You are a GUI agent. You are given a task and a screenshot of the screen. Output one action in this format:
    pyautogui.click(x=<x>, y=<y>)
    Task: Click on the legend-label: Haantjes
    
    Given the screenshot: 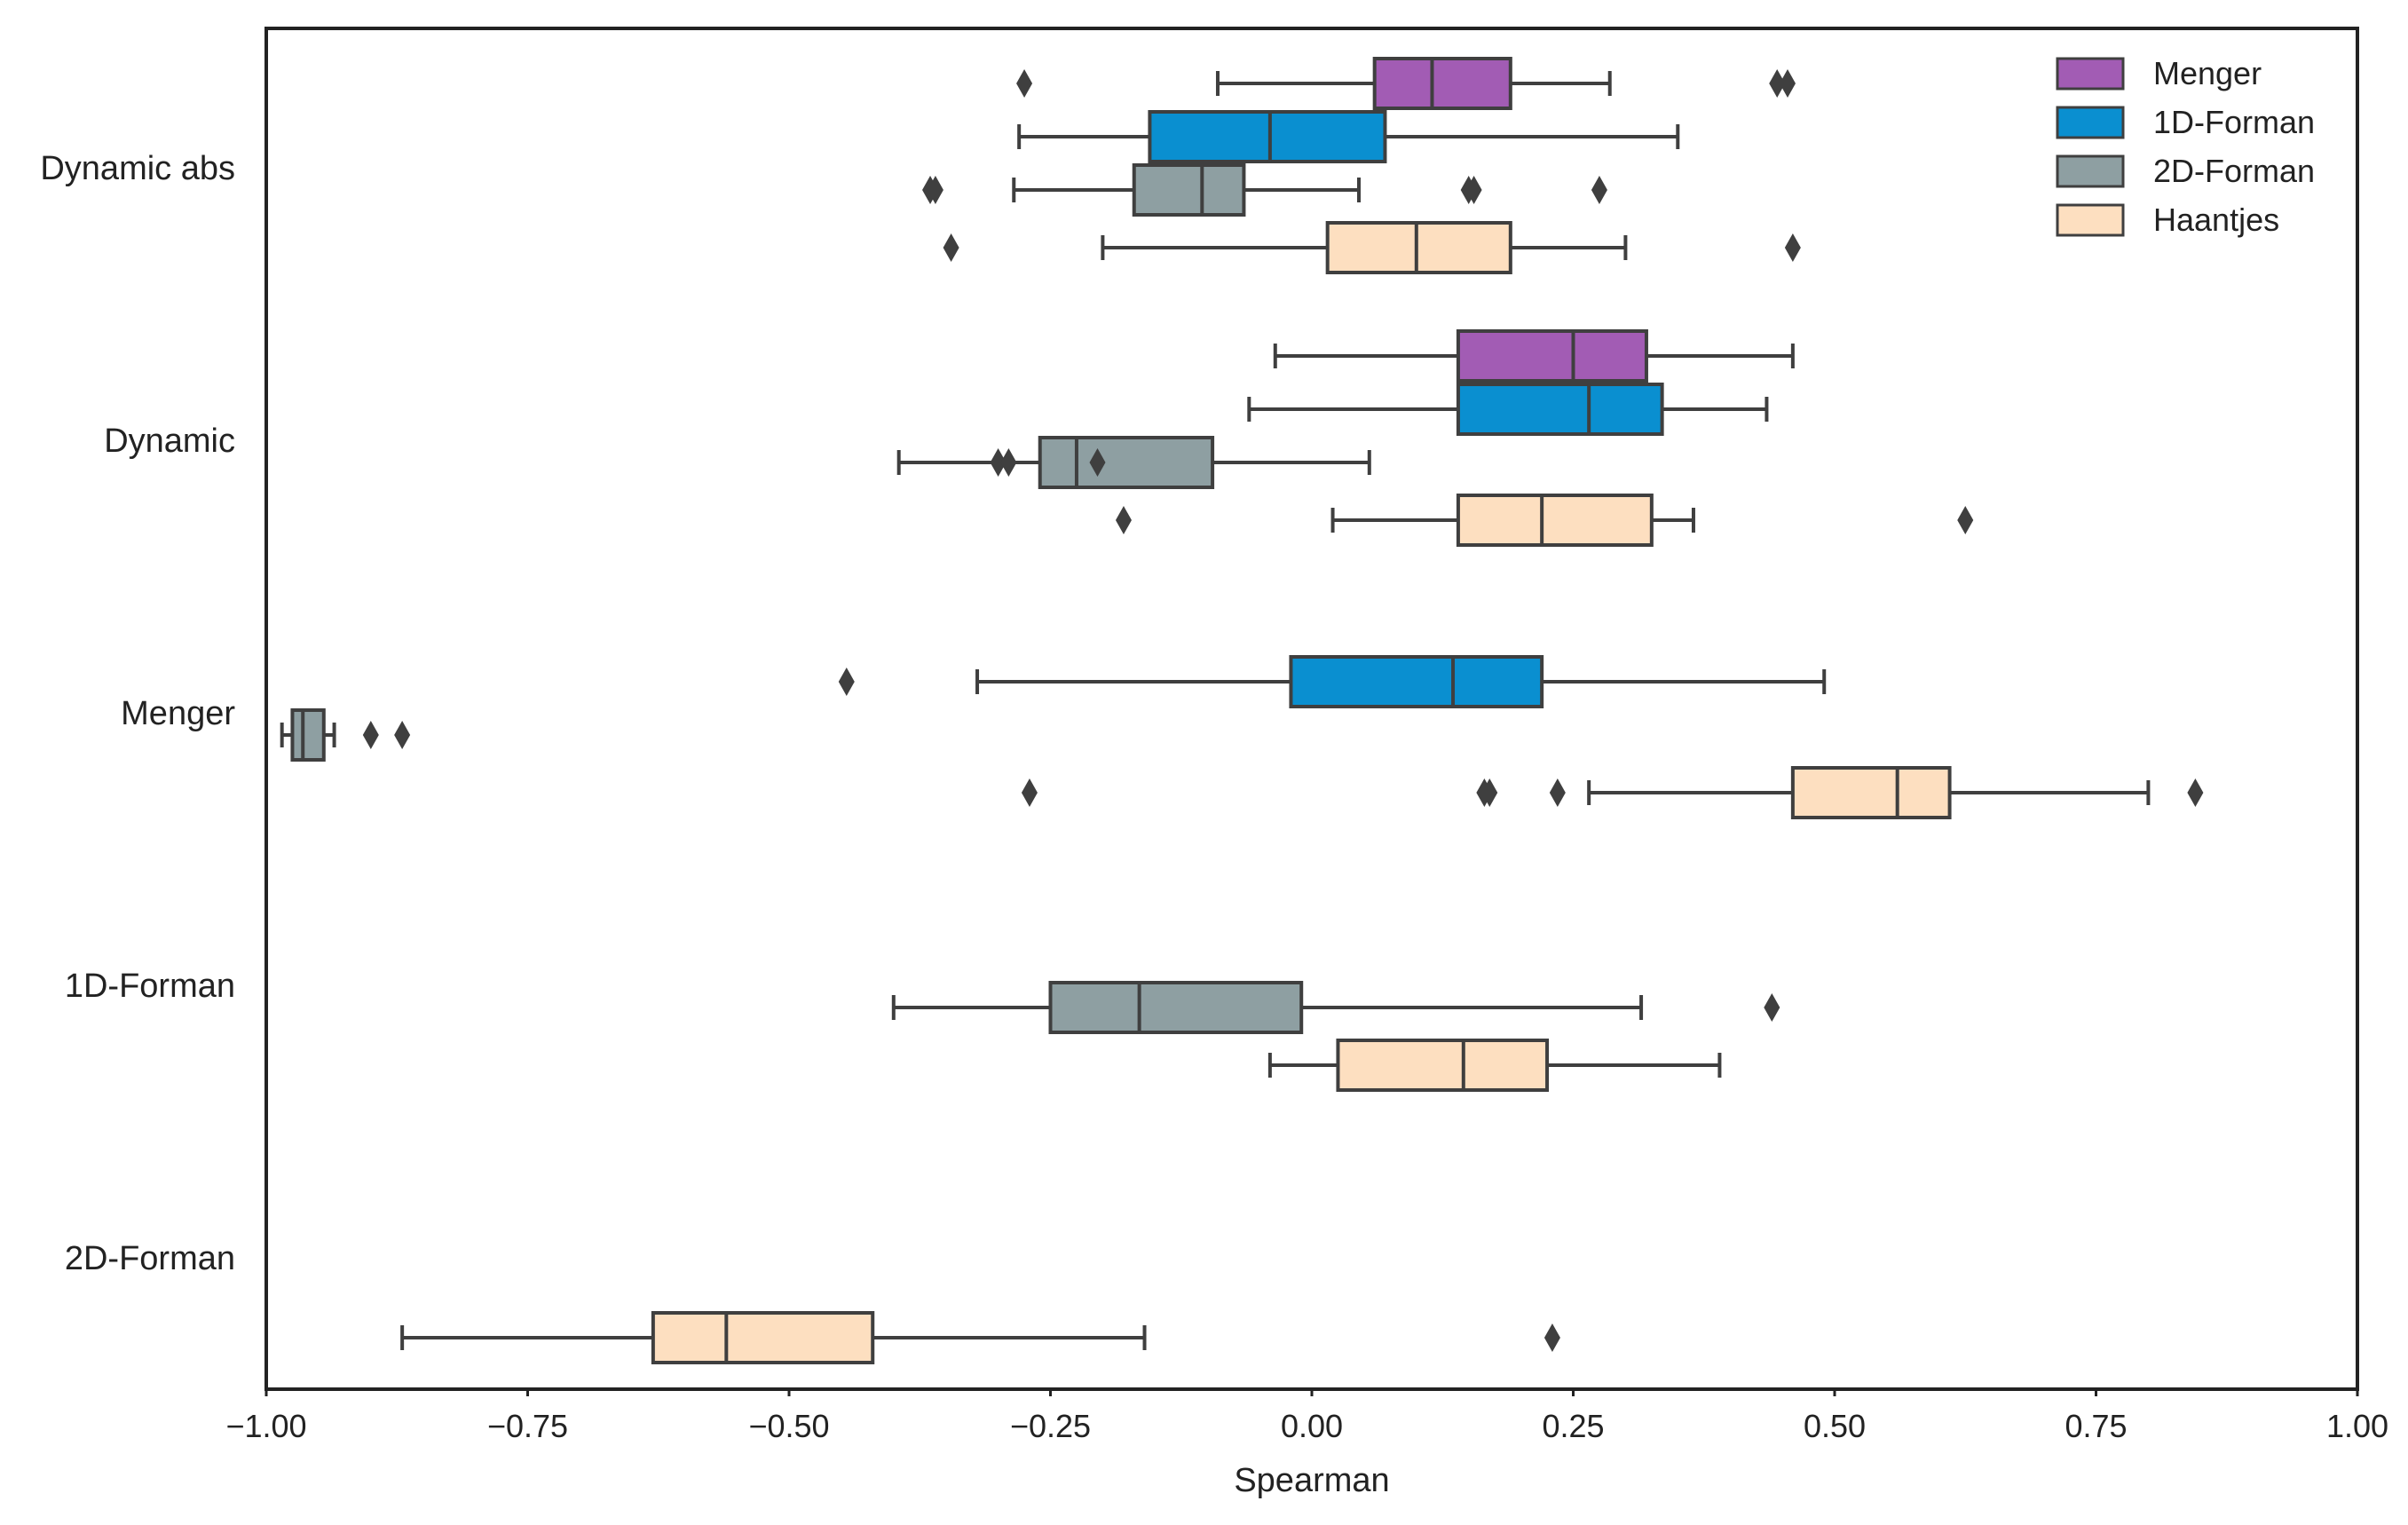 What is the action you would take?
    pyautogui.click(x=2216, y=219)
    